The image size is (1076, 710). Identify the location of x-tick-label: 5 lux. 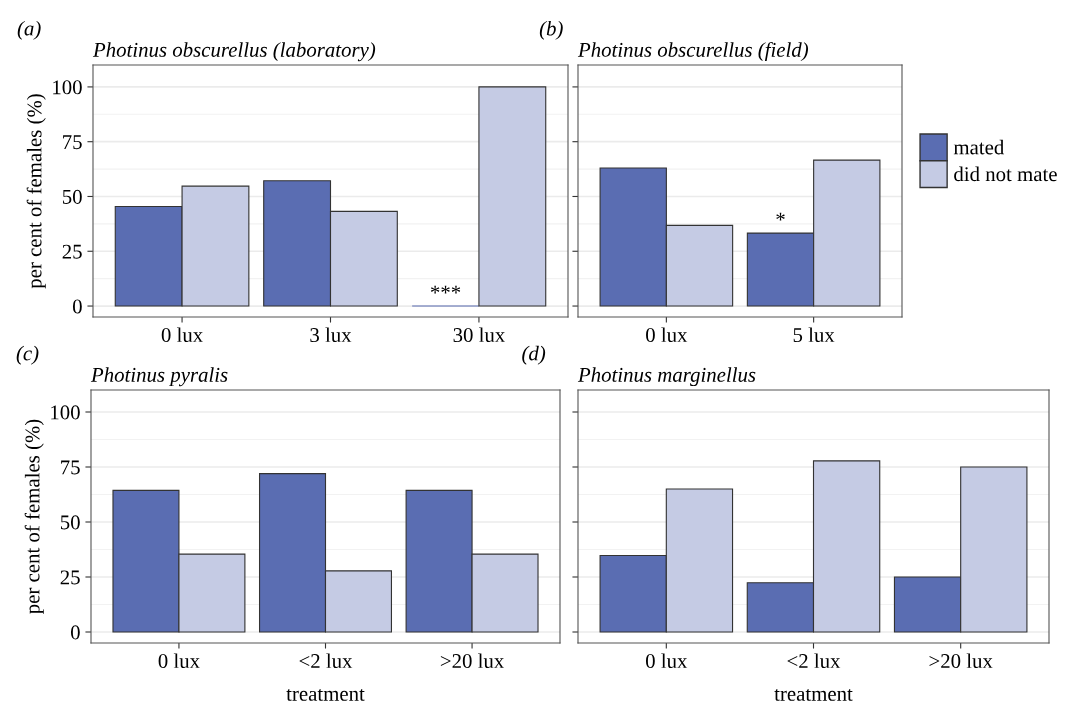
(814, 335).